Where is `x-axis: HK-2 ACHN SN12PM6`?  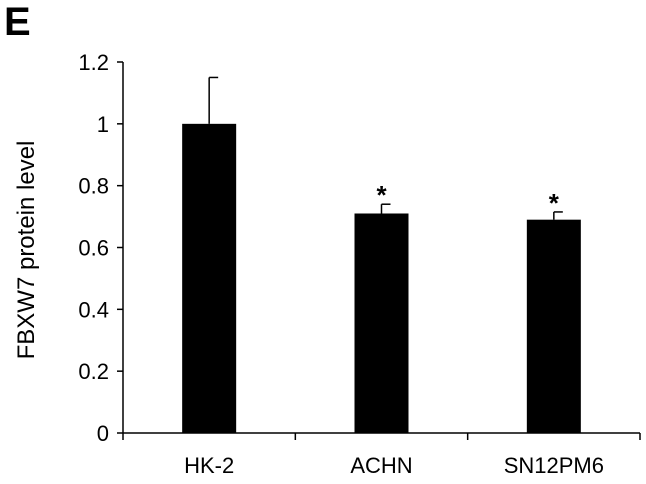 x-axis: HK-2 ACHN SN12PM6 is located at coordinates (381, 455).